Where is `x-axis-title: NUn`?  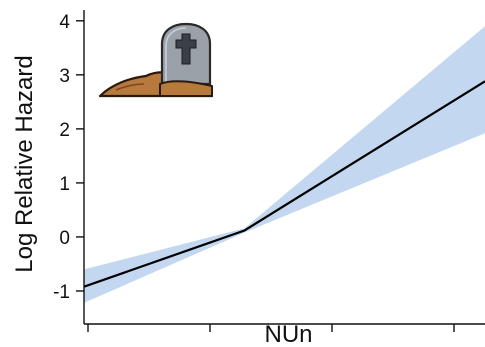 x-axis-title: NUn is located at coordinates (288, 334).